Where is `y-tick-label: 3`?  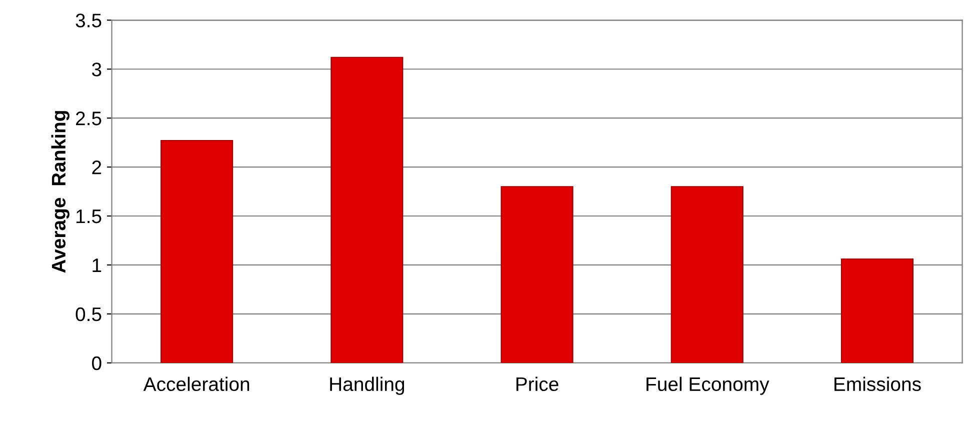 y-tick-label: 3 is located at coordinates (97, 69).